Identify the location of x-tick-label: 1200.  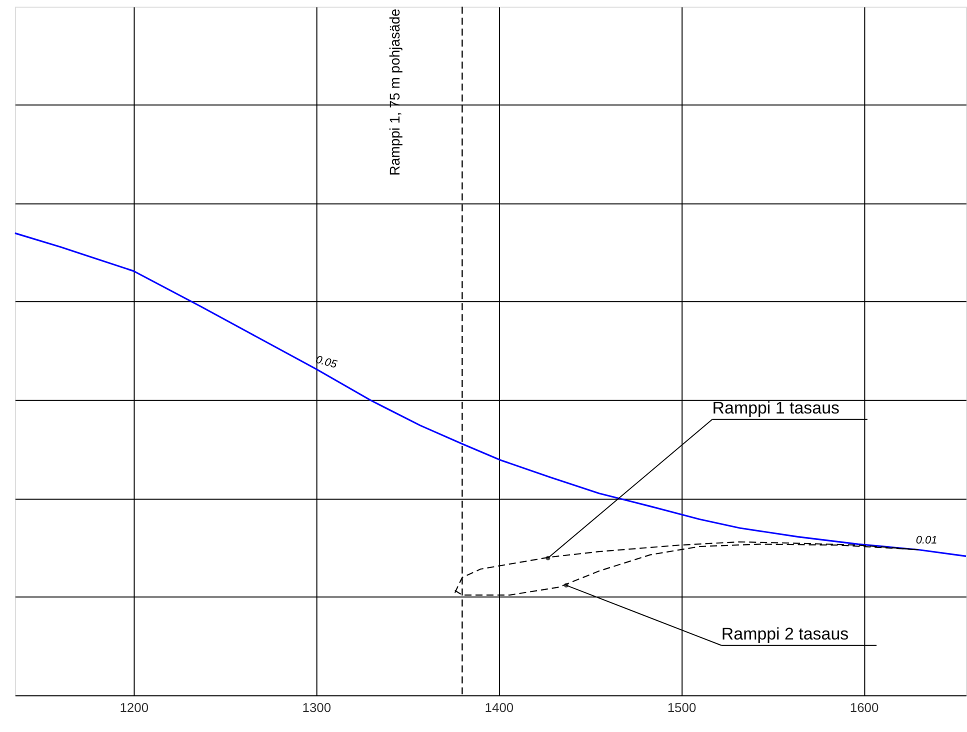
(134, 707).